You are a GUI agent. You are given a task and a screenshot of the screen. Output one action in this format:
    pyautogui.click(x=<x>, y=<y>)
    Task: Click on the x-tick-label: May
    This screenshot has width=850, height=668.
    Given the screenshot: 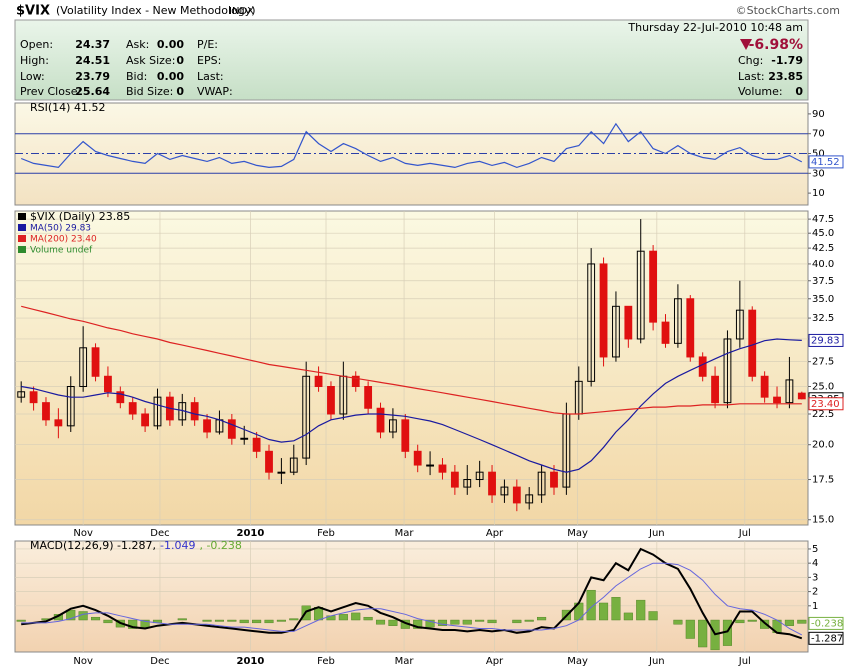 What is the action you would take?
    pyautogui.click(x=577, y=533)
    